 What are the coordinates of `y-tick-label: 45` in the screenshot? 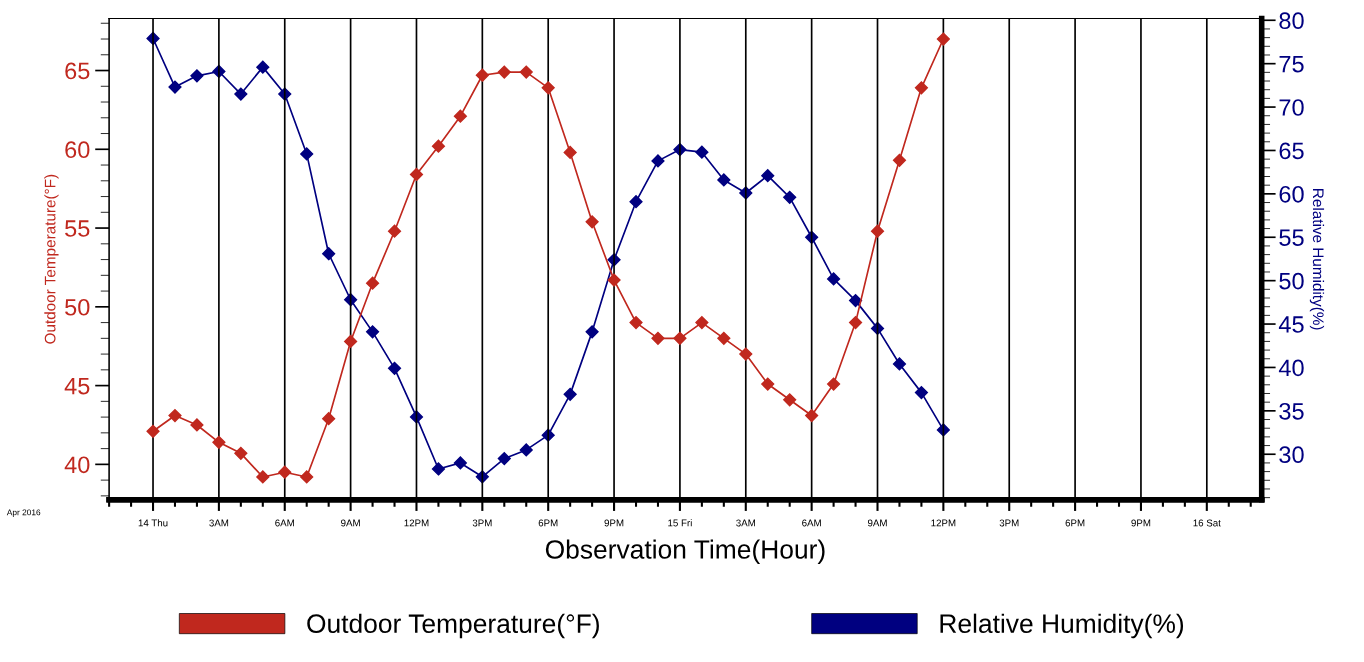 It's located at (77, 386).